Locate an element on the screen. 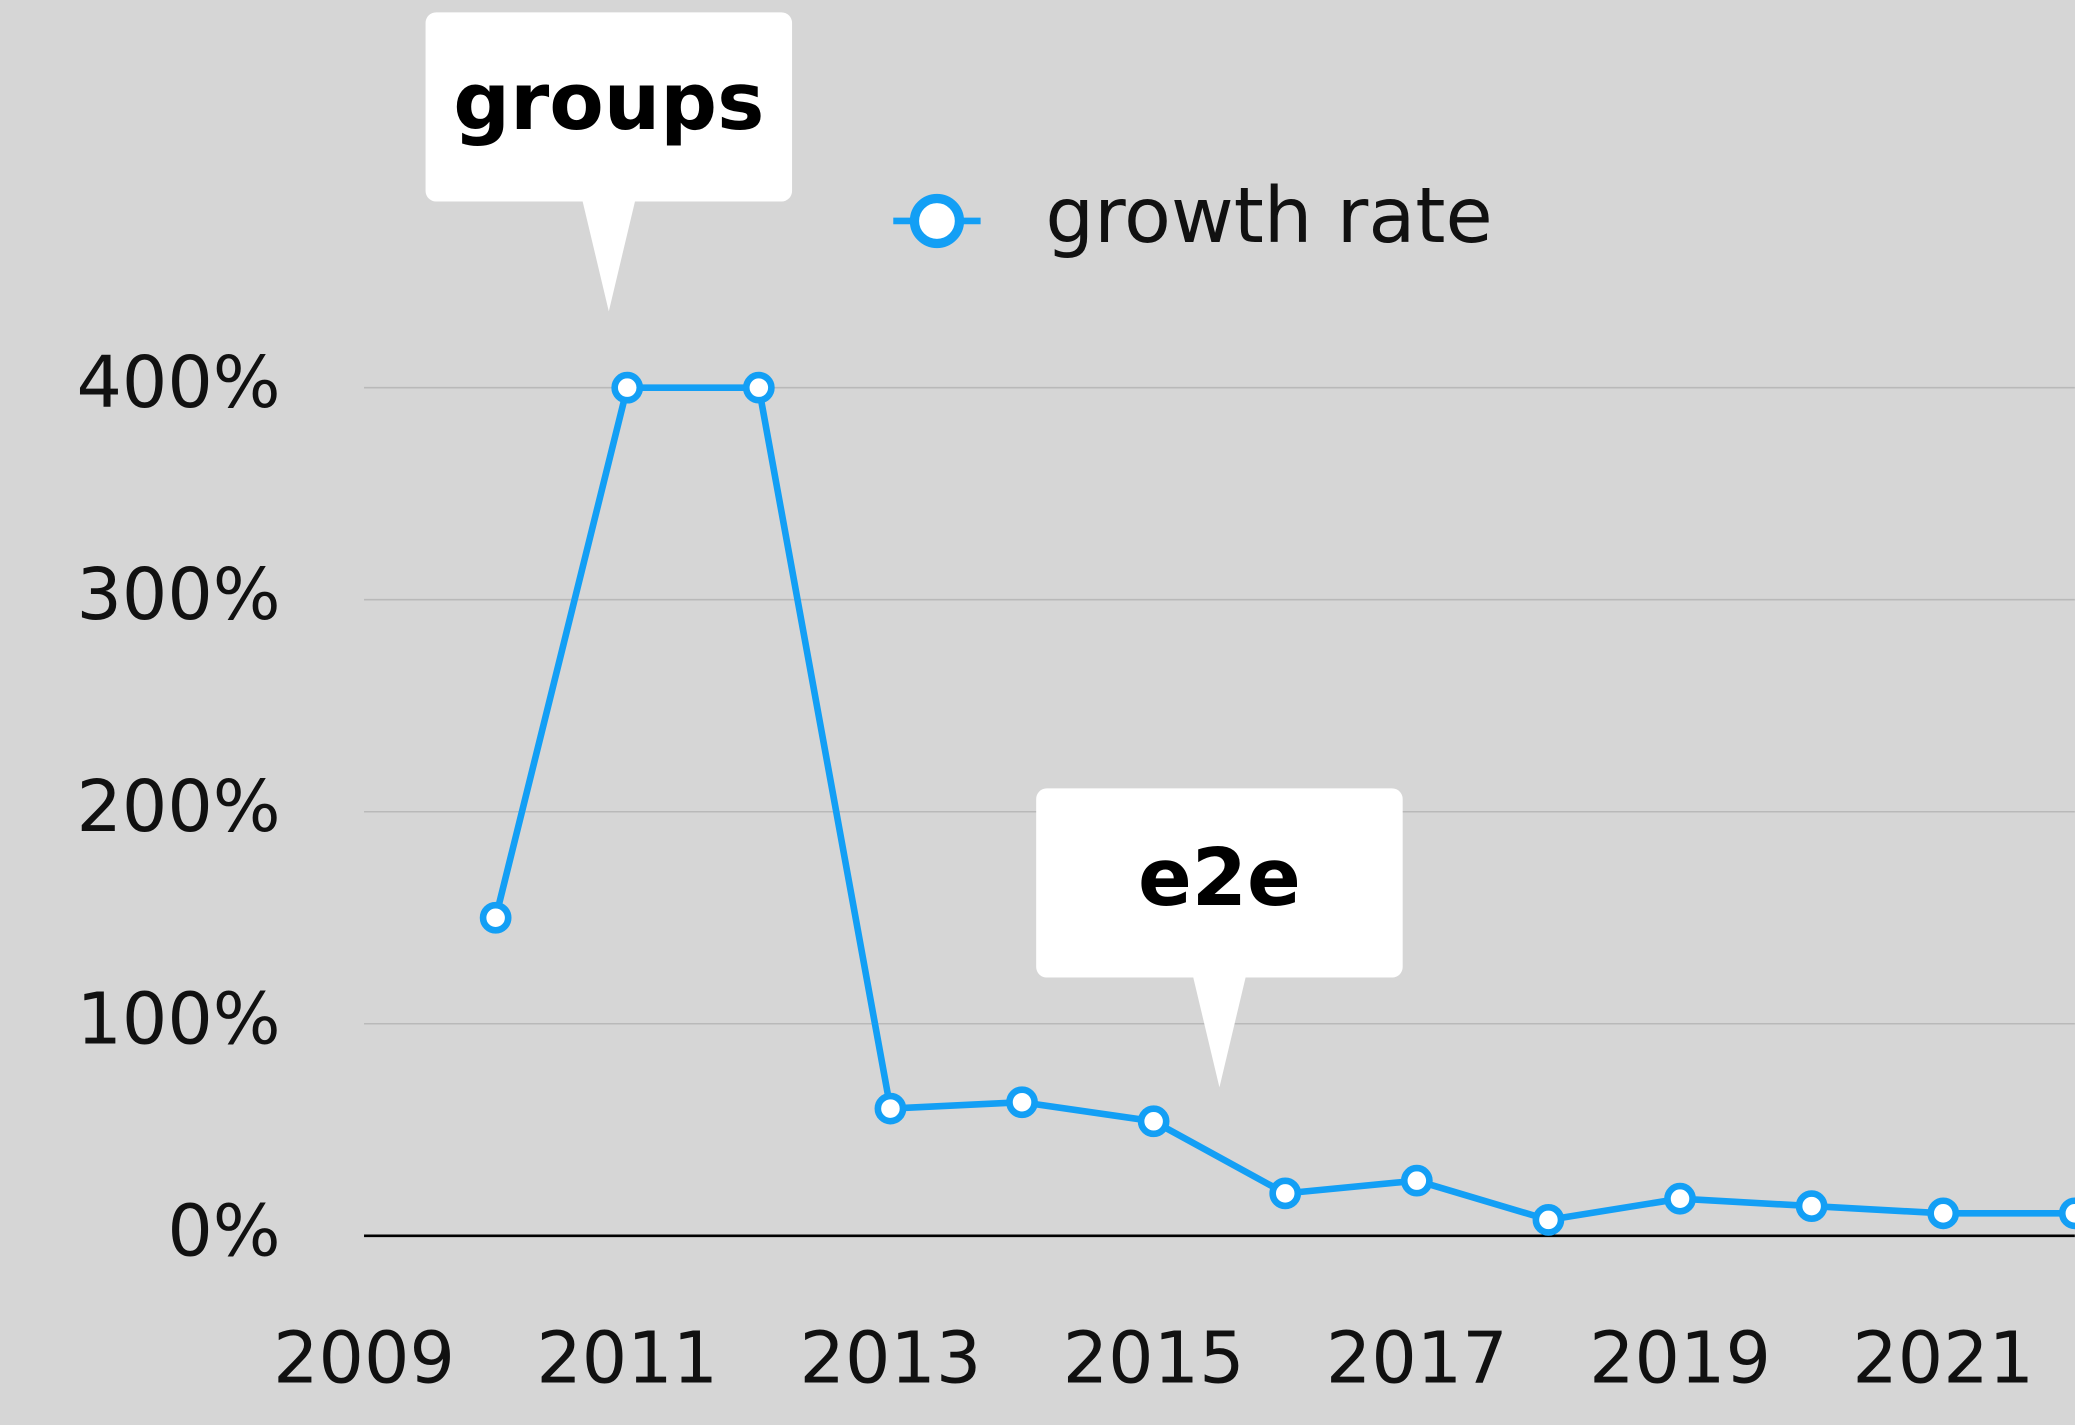  y-tick-label: 400% is located at coordinates (178, 382).